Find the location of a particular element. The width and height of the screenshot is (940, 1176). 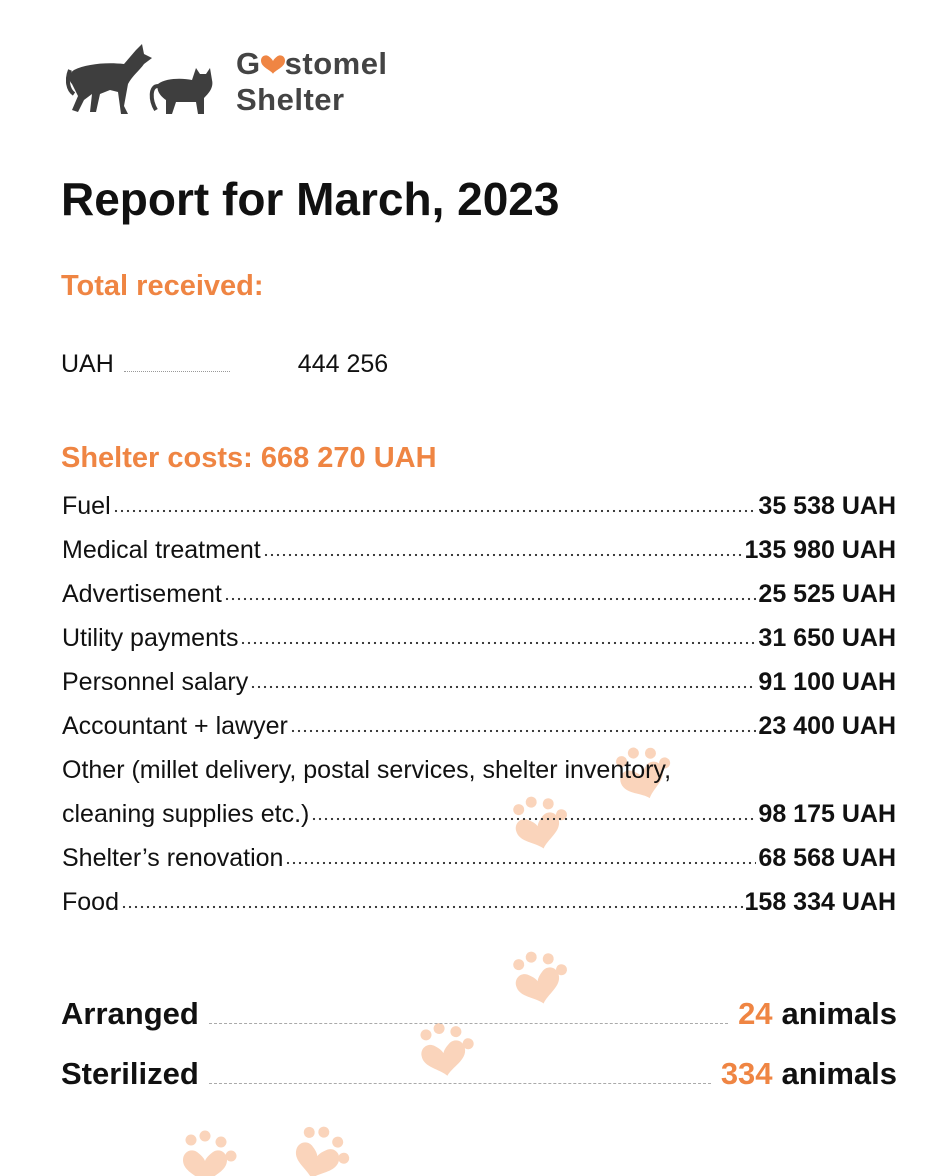

cost-row: cleaning supplies etc.) 98 175 UAH is located at coordinates (479, 822).